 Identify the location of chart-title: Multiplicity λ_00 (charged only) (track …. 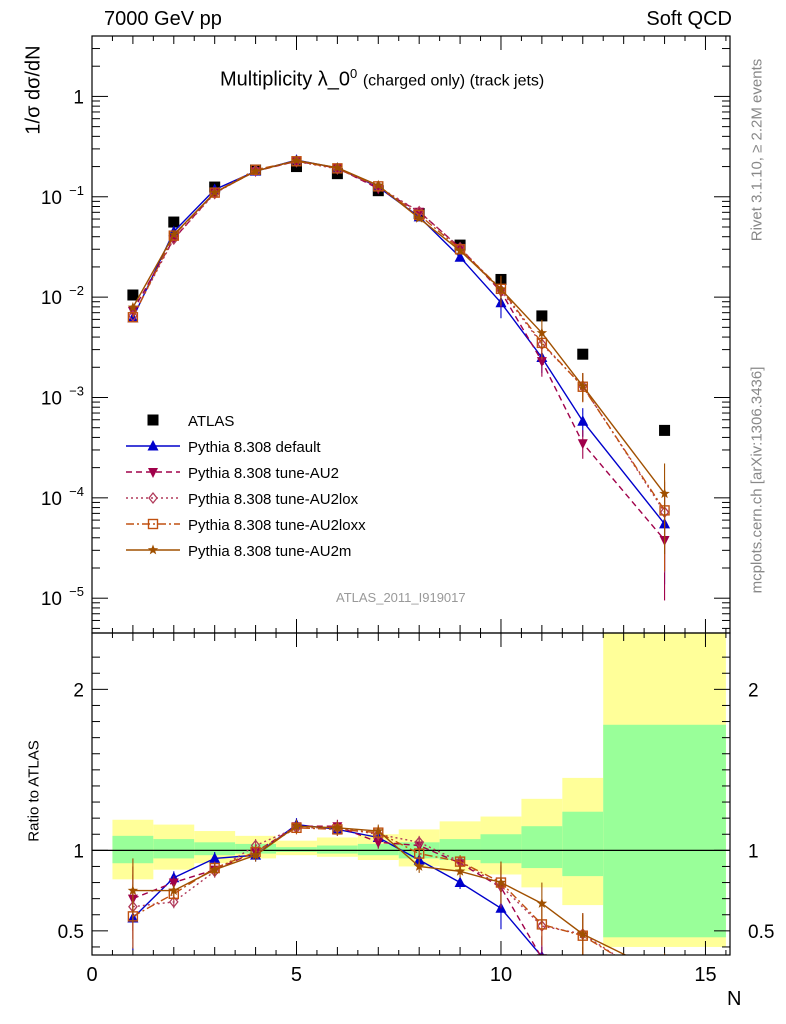
(382, 79).